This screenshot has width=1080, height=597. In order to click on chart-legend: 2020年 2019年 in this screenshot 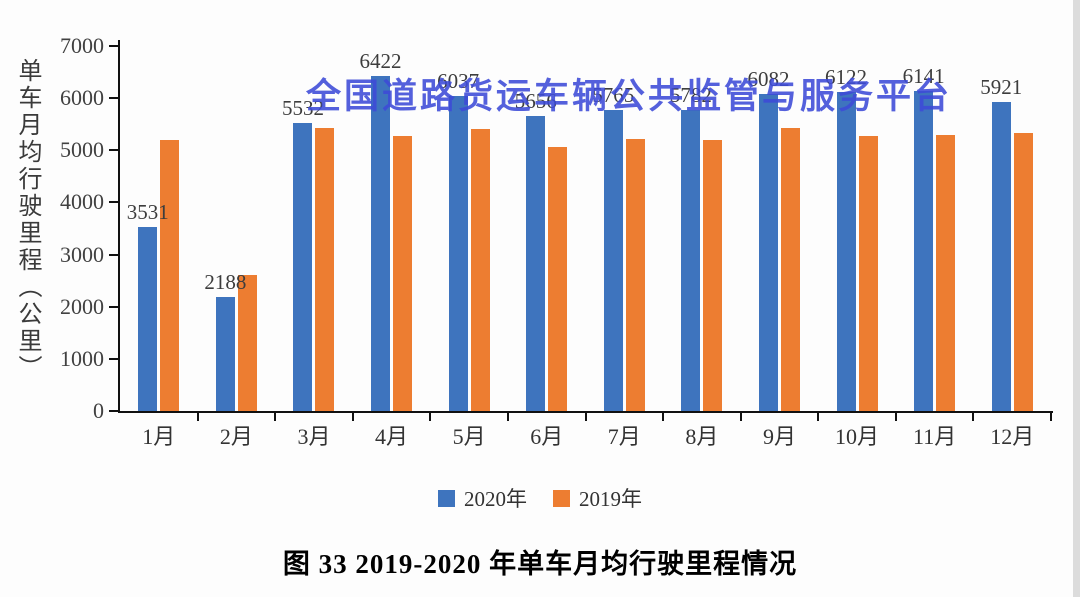, I will do `click(540, 498)`.